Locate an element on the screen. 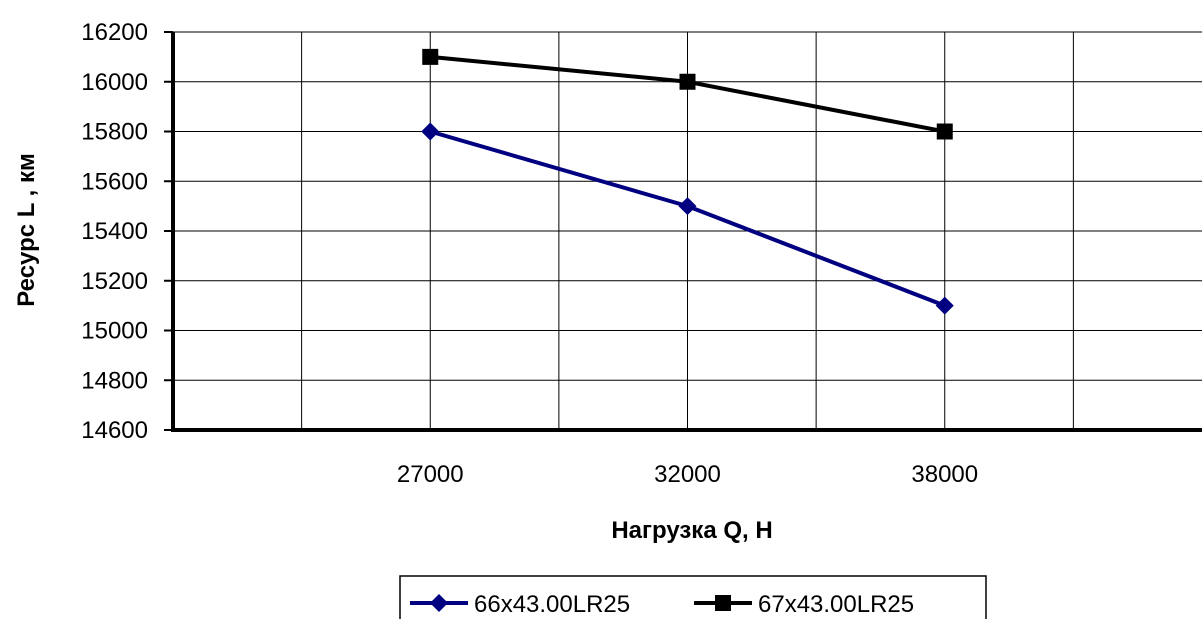 This screenshot has height=619, width=1202. y-axis-title: Ресурс L , км is located at coordinates (26, 230).